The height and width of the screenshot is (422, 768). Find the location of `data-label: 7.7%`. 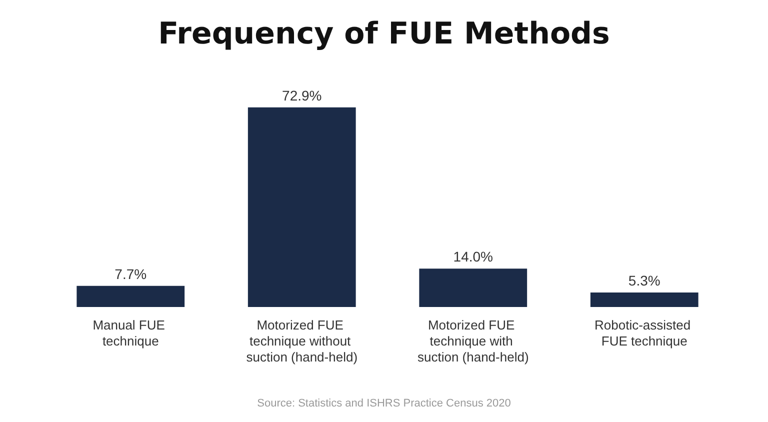

data-label: 7.7% is located at coordinates (130, 274).